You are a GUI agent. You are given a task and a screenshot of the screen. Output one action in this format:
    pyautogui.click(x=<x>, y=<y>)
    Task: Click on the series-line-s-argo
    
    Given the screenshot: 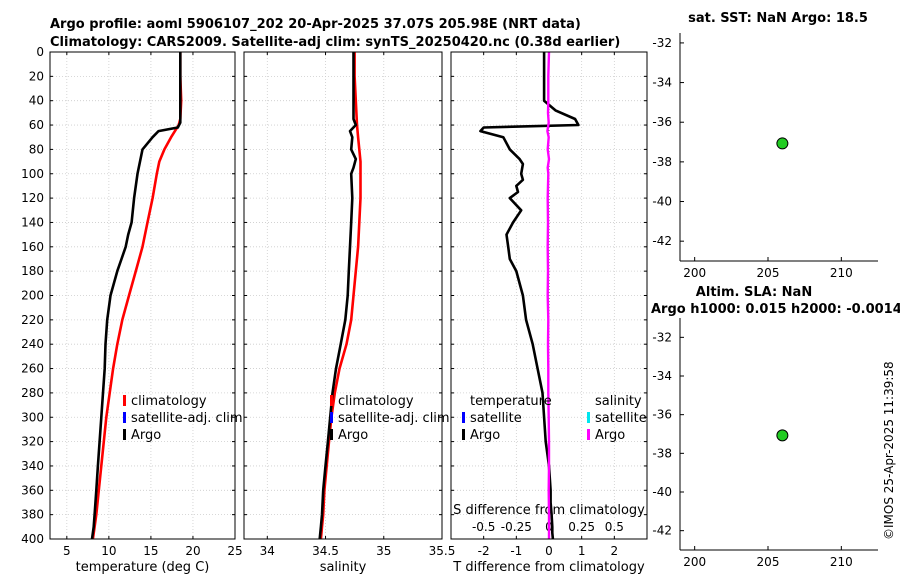 What is the action you would take?
    pyautogui.click(x=548, y=295)
    